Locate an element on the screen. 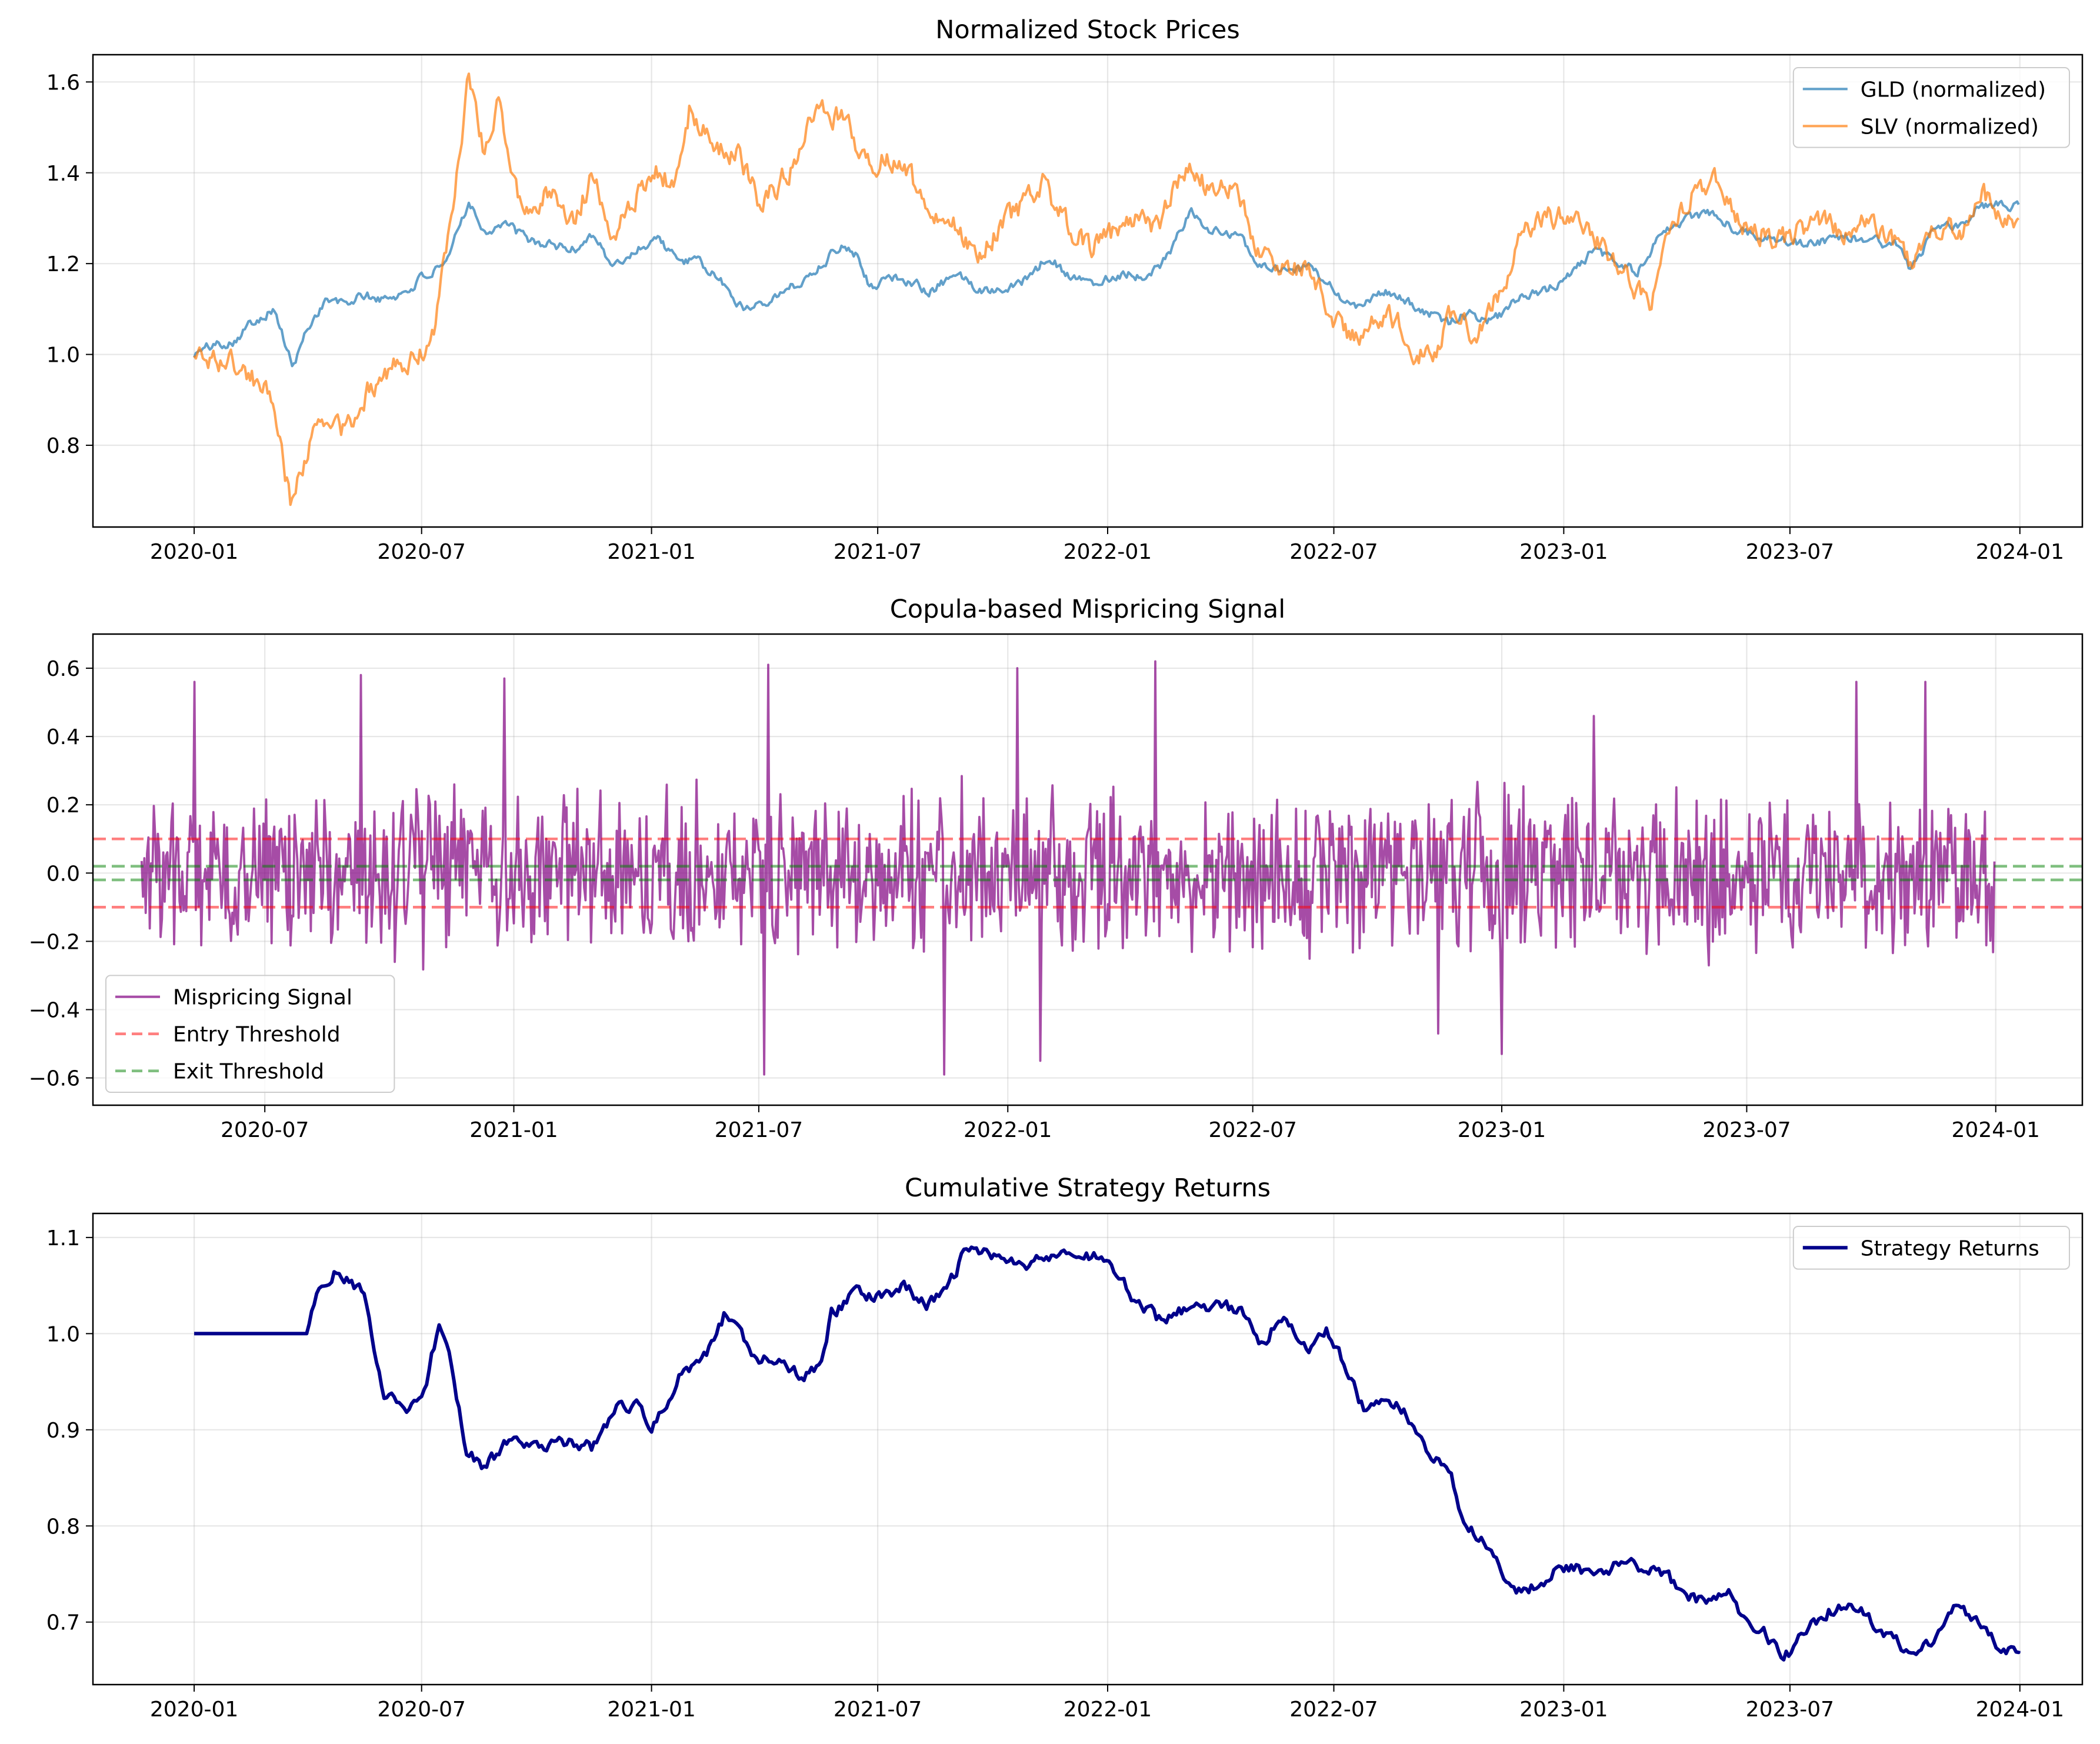 This screenshot has height=1744, width=2100. legend-label-exit-threshold: Exit Threshold is located at coordinates (248, 1072).